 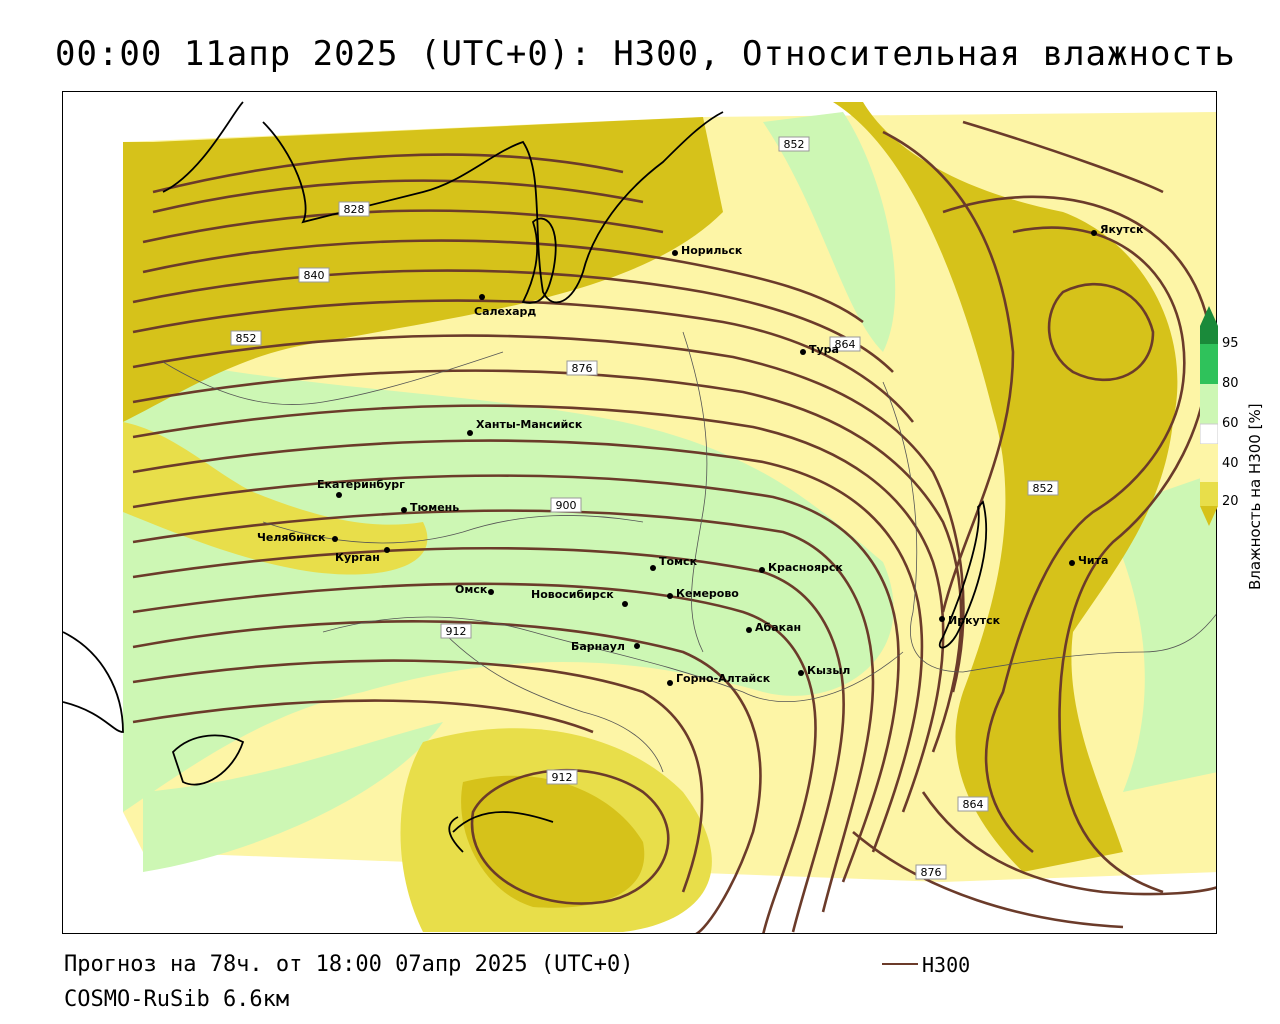 What do you see at coordinates (361, 484) in the screenshot?
I see `svg-text: Екатеринбург` at bounding box center [361, 484].